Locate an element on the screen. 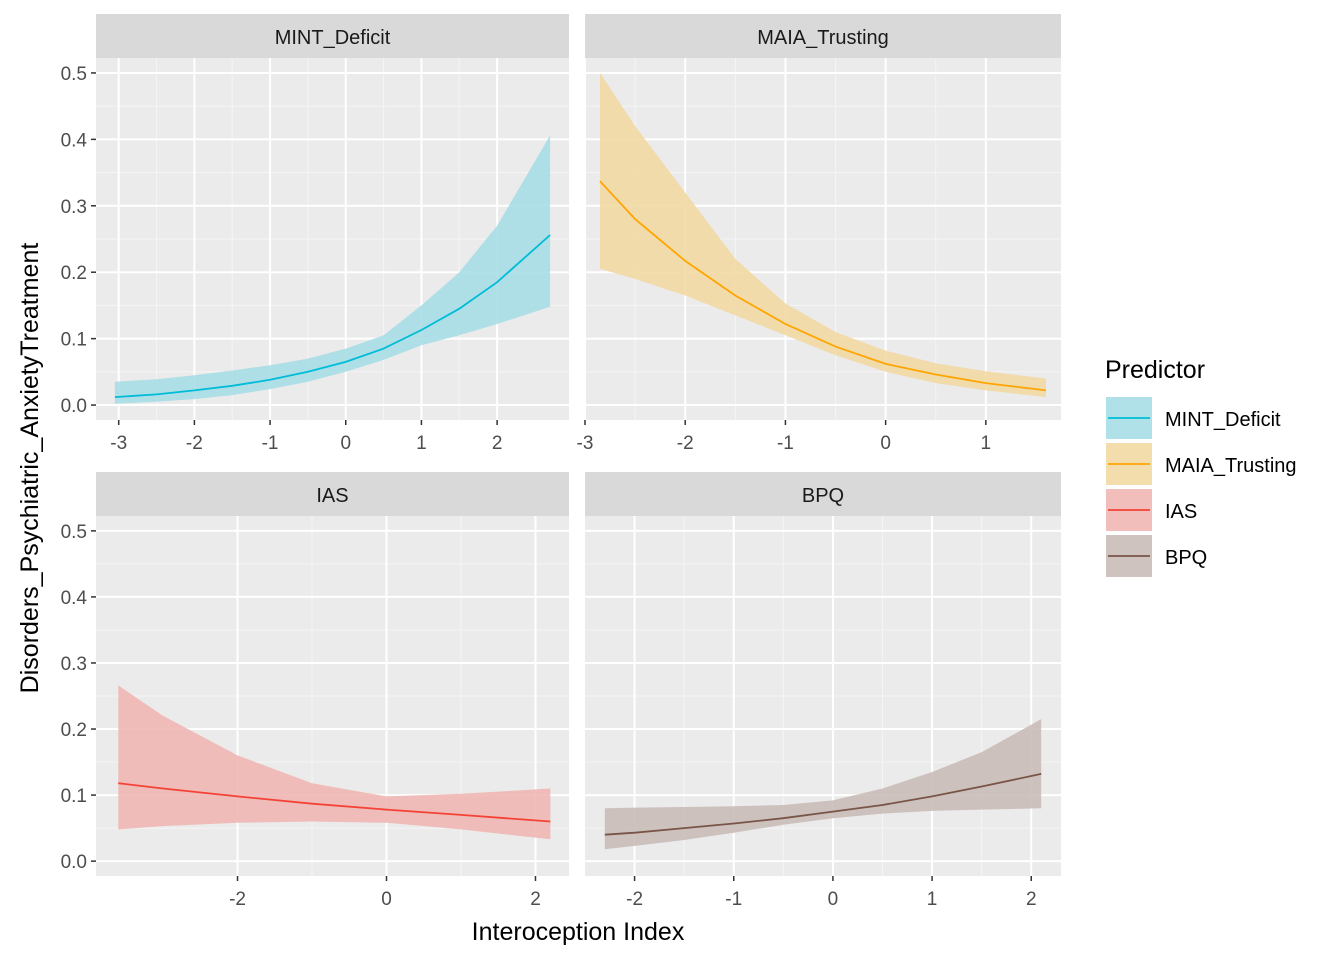  facet-strip-label: MINT_Deficit is located at coordinates (333, 38).